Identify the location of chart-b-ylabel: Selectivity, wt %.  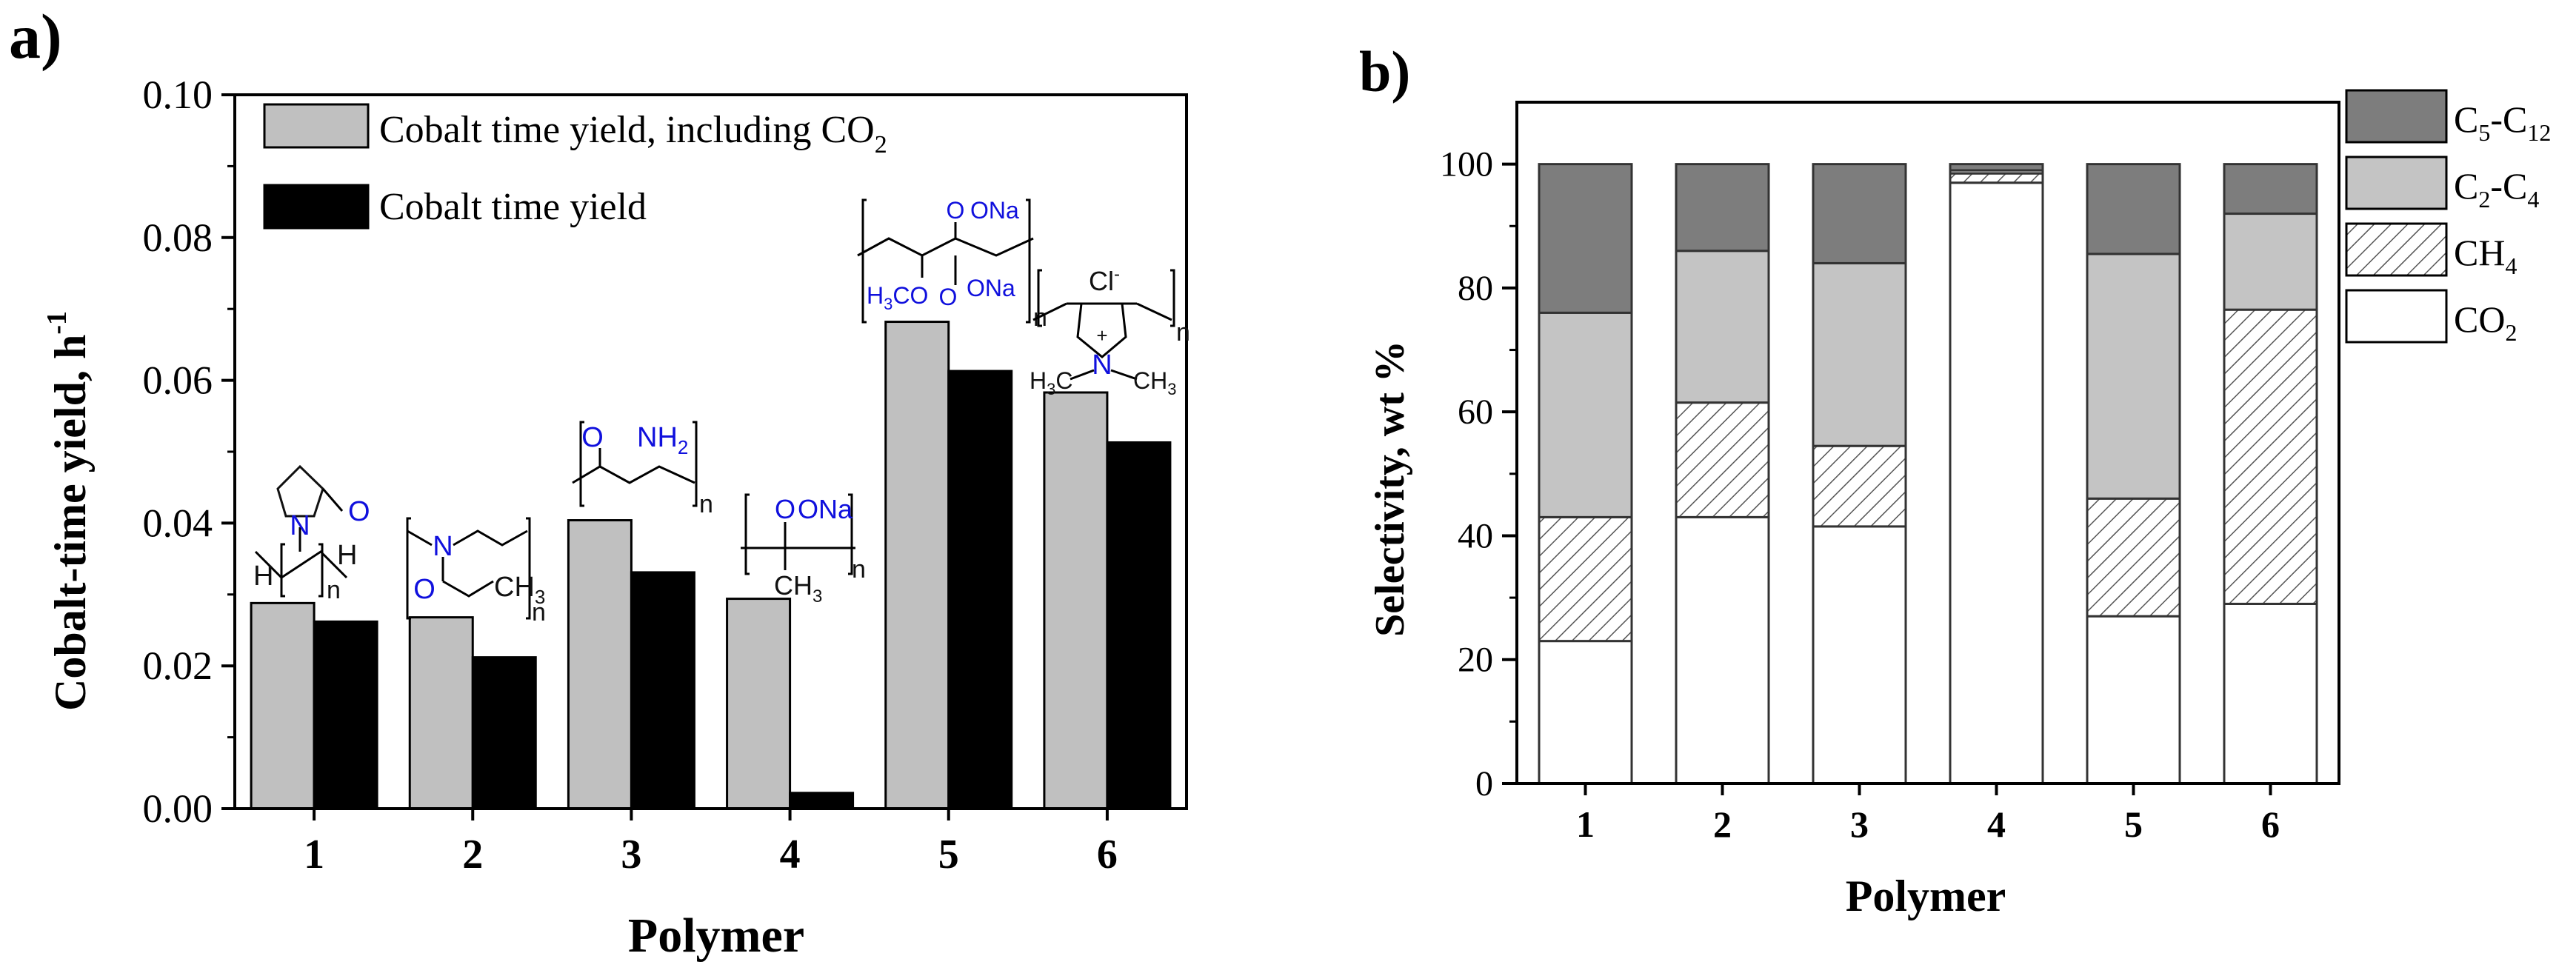
(1390, 489).